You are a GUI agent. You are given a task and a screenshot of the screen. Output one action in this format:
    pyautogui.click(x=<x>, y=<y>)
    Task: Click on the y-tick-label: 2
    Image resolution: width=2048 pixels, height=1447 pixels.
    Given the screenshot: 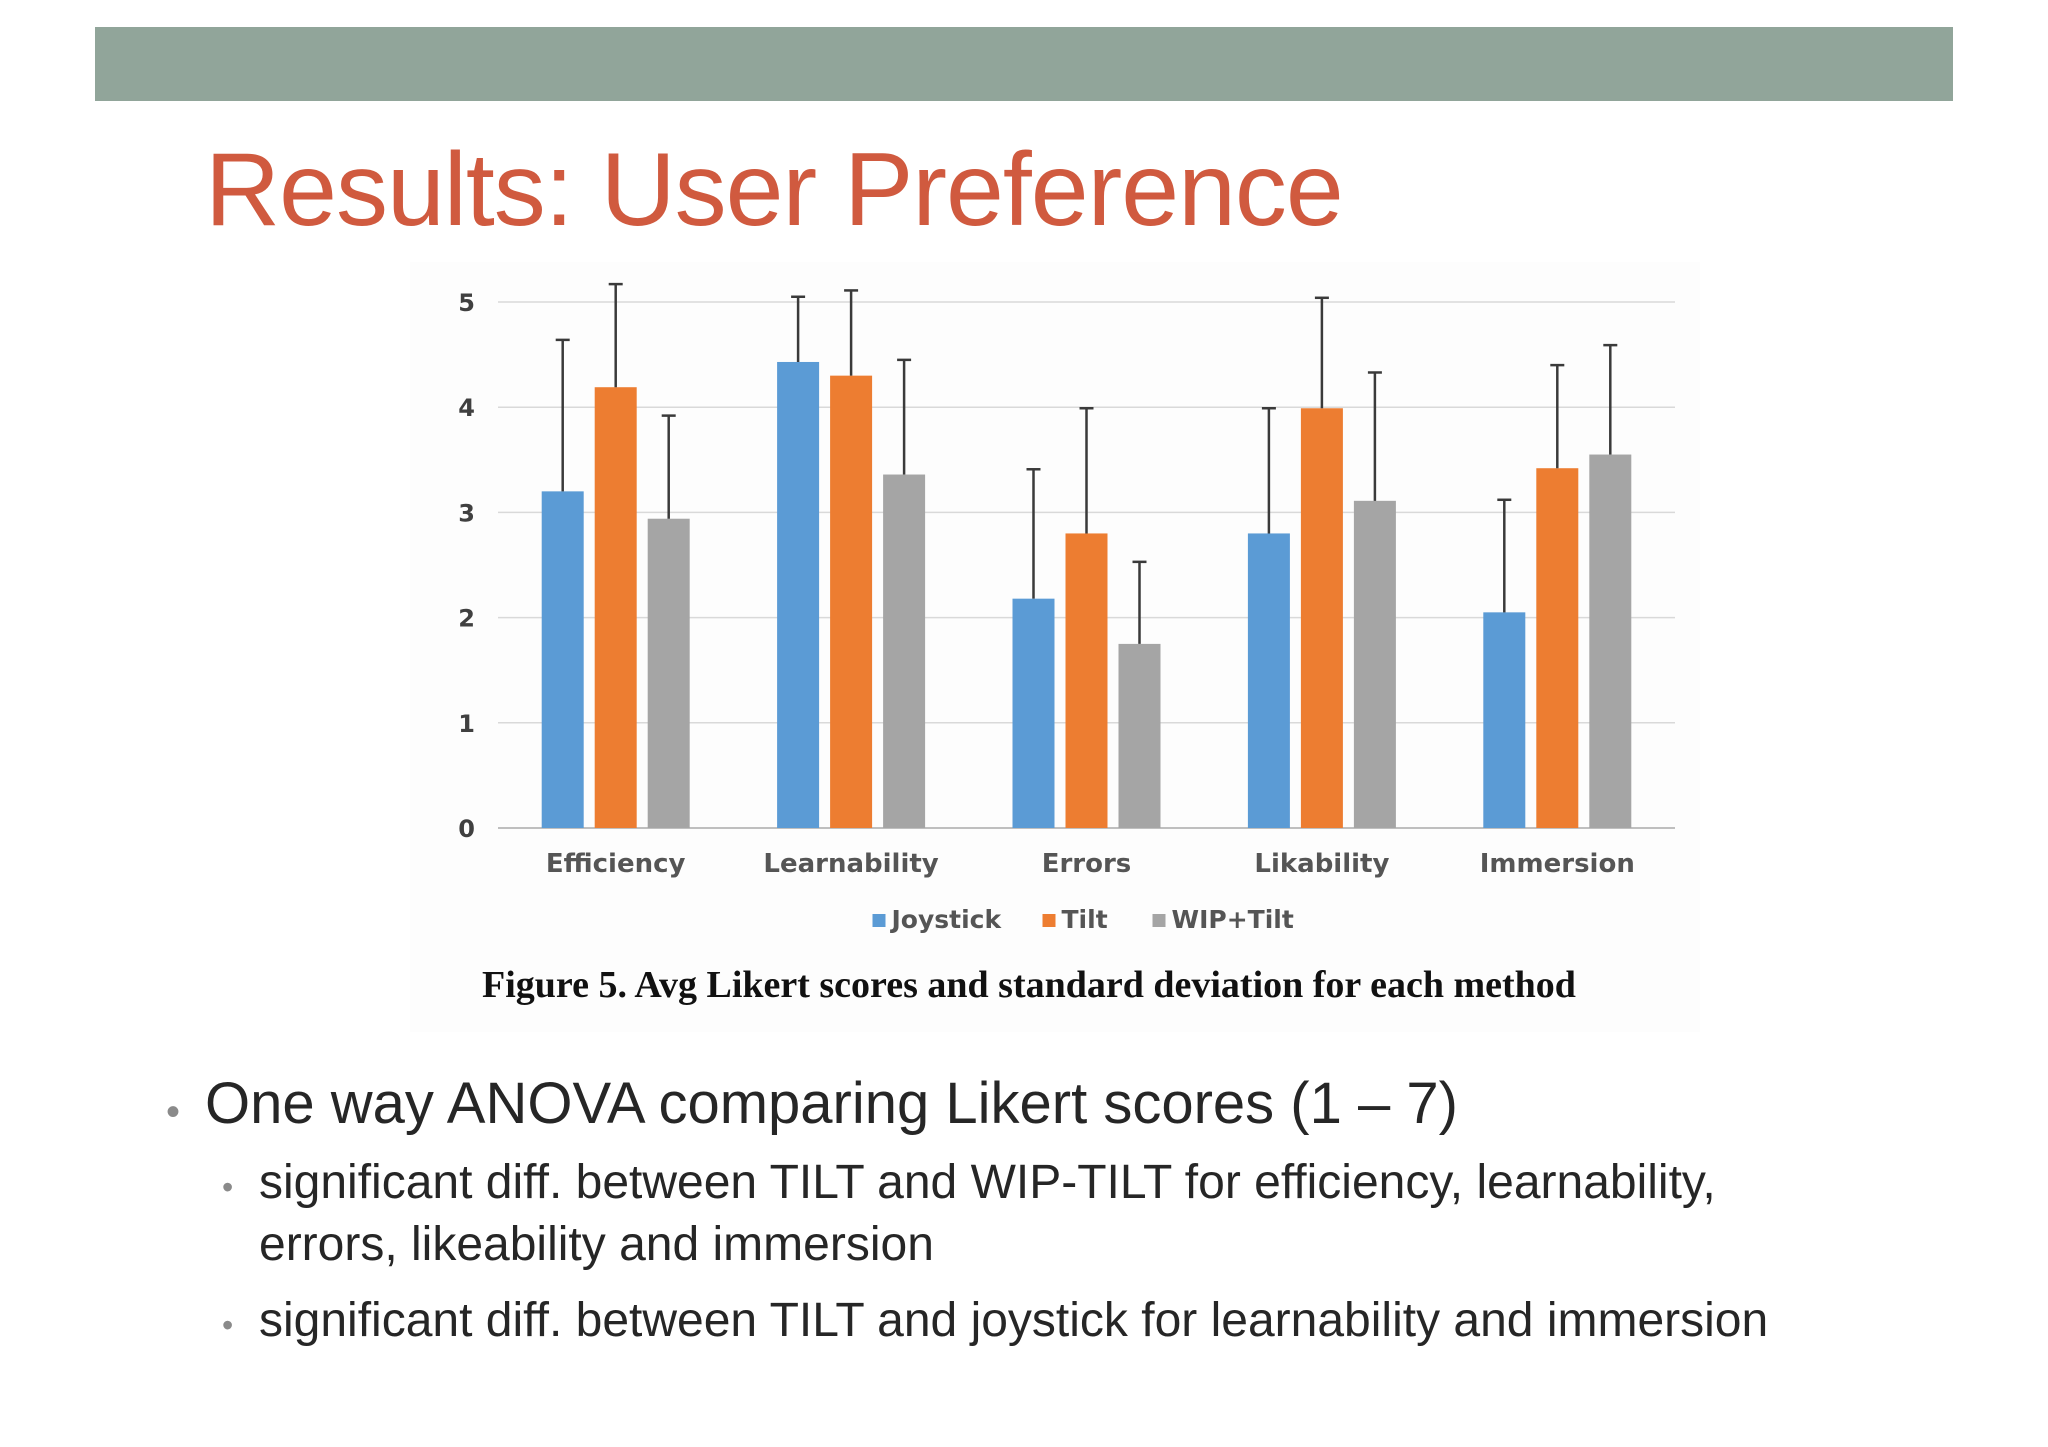 What is the action you would take?
    pyautogui.click(x=466, y=619)
    